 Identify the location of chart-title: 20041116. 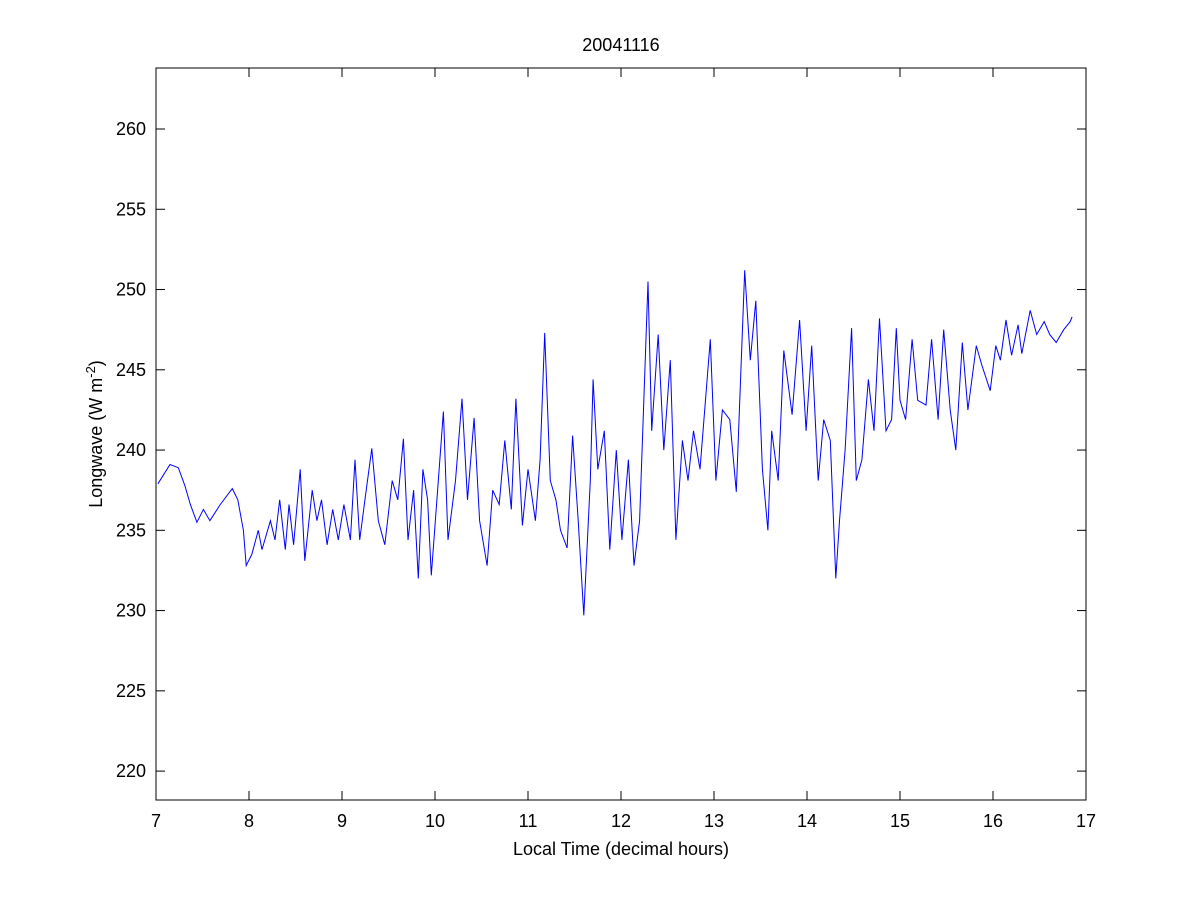
(620, 45).